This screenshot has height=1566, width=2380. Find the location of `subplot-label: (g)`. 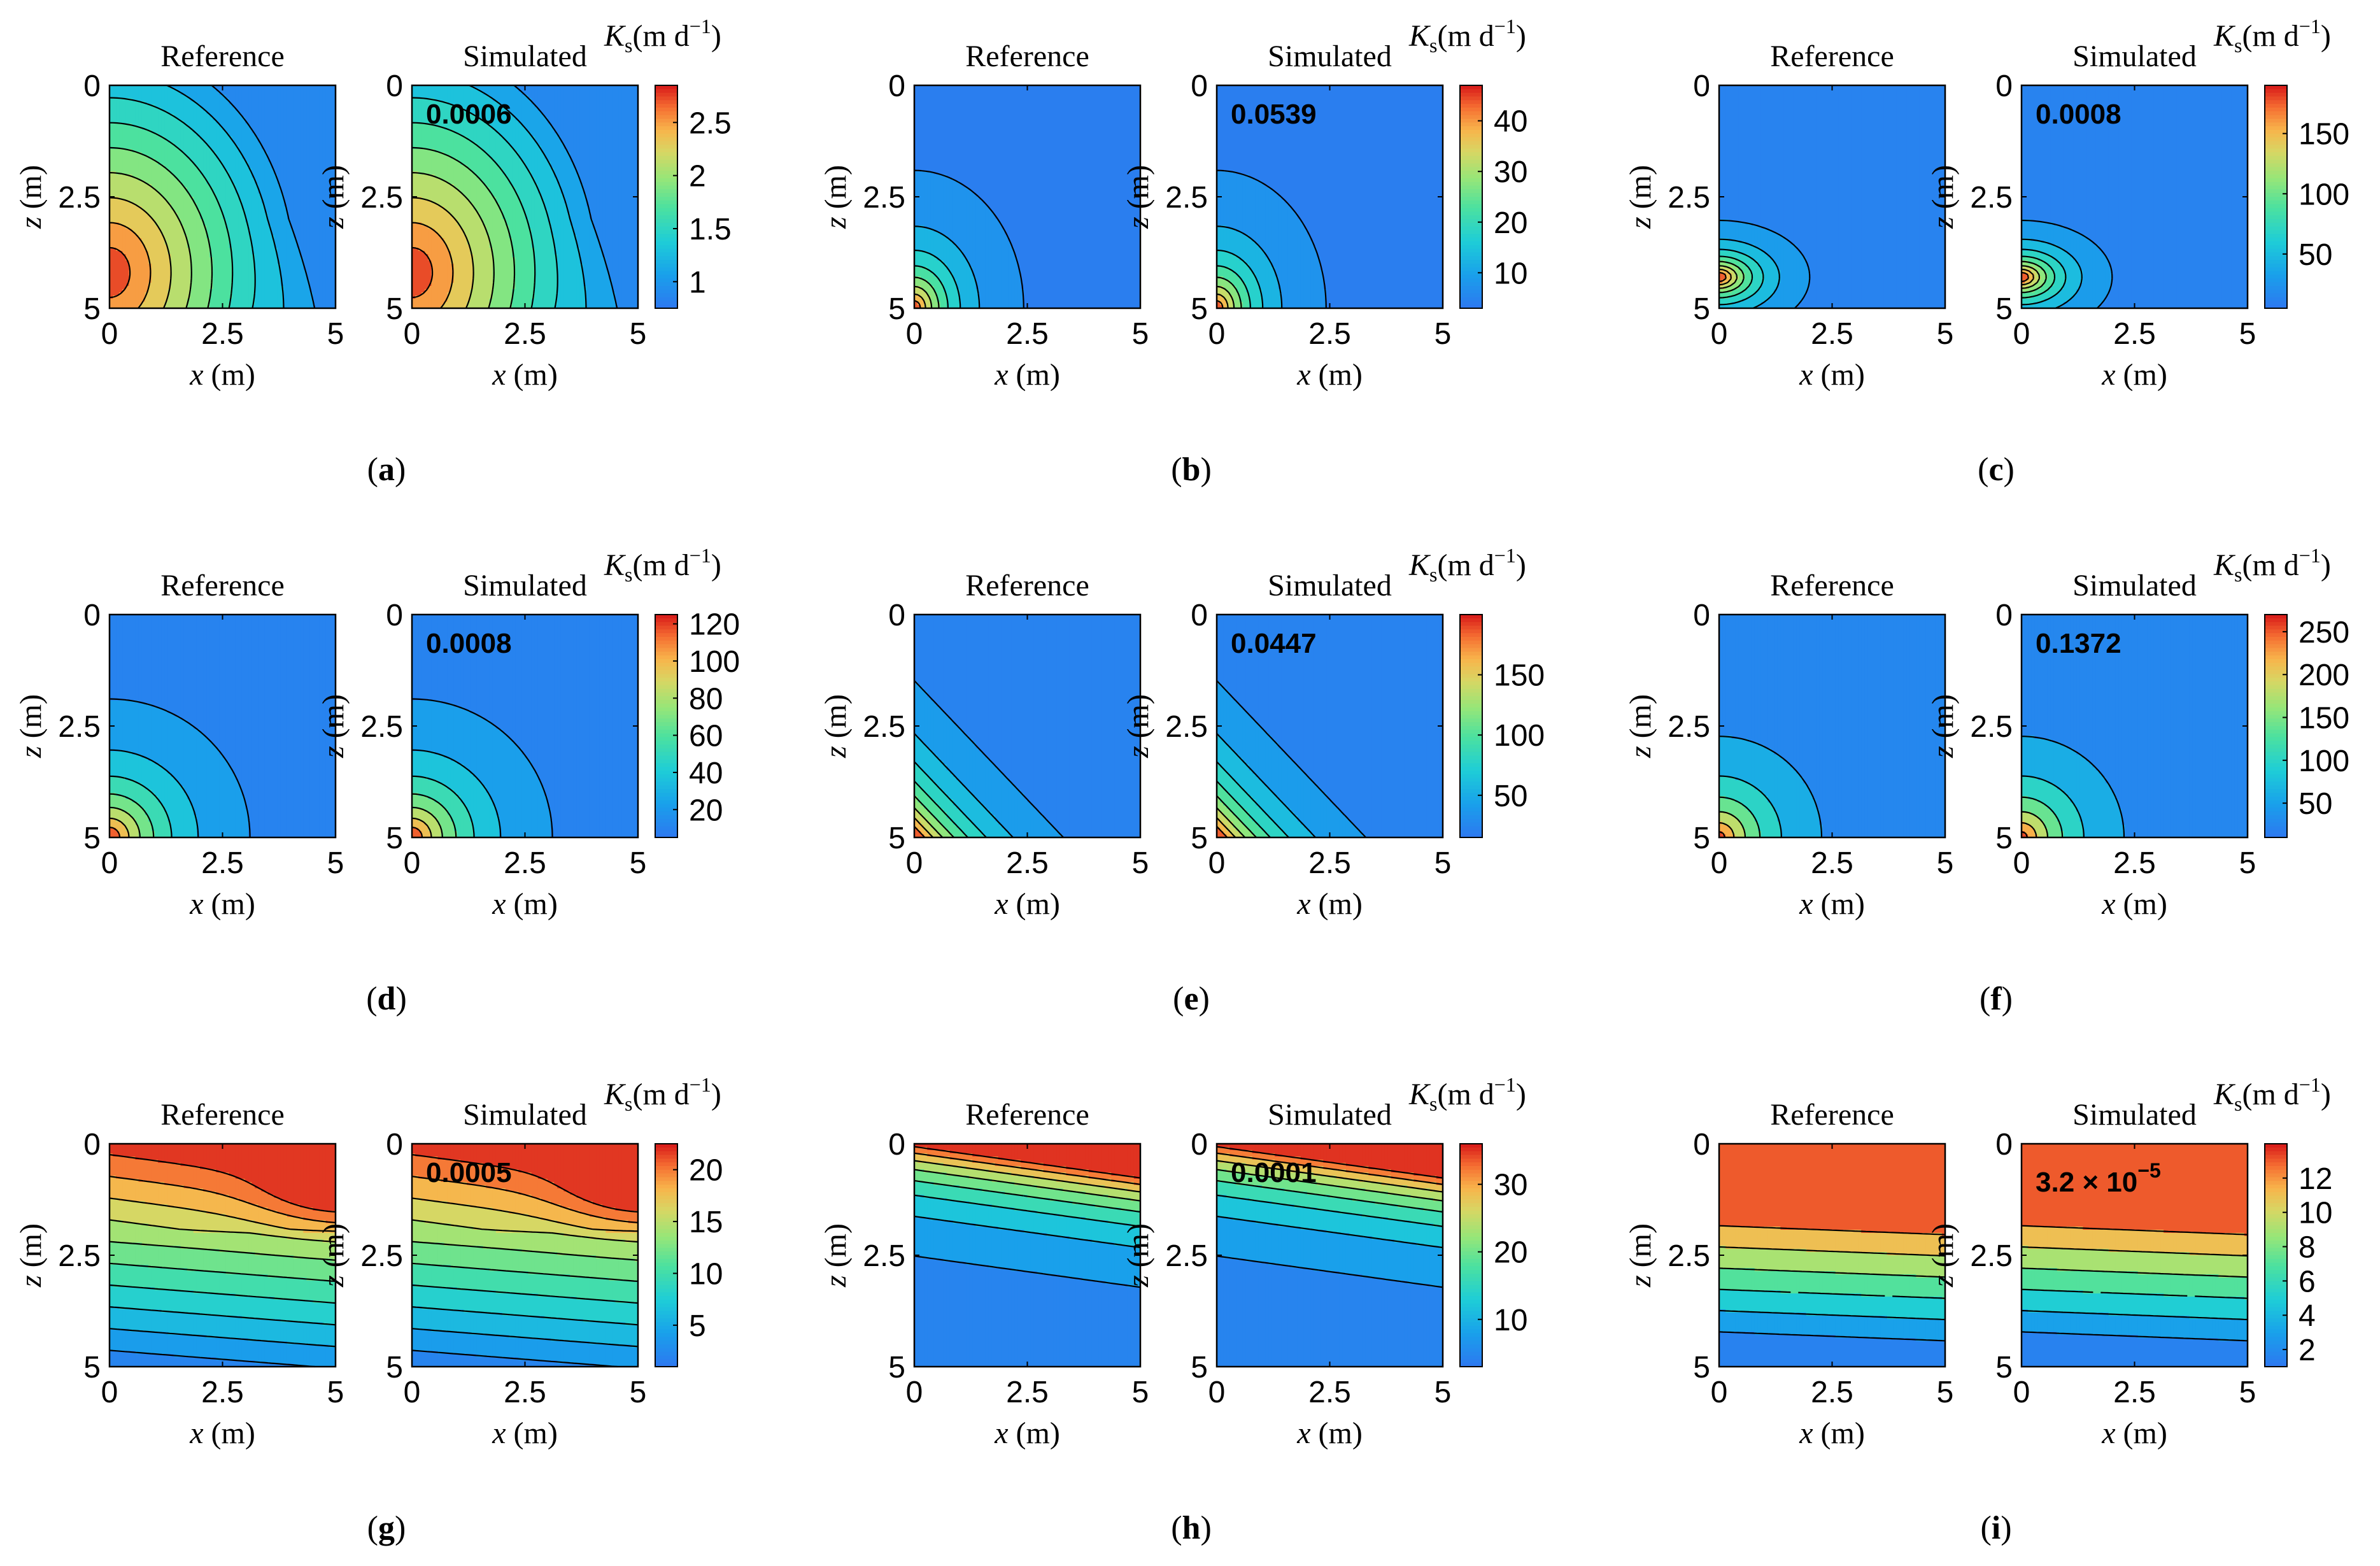

subplot-label: (g) is located at coordinates (386, 1528).